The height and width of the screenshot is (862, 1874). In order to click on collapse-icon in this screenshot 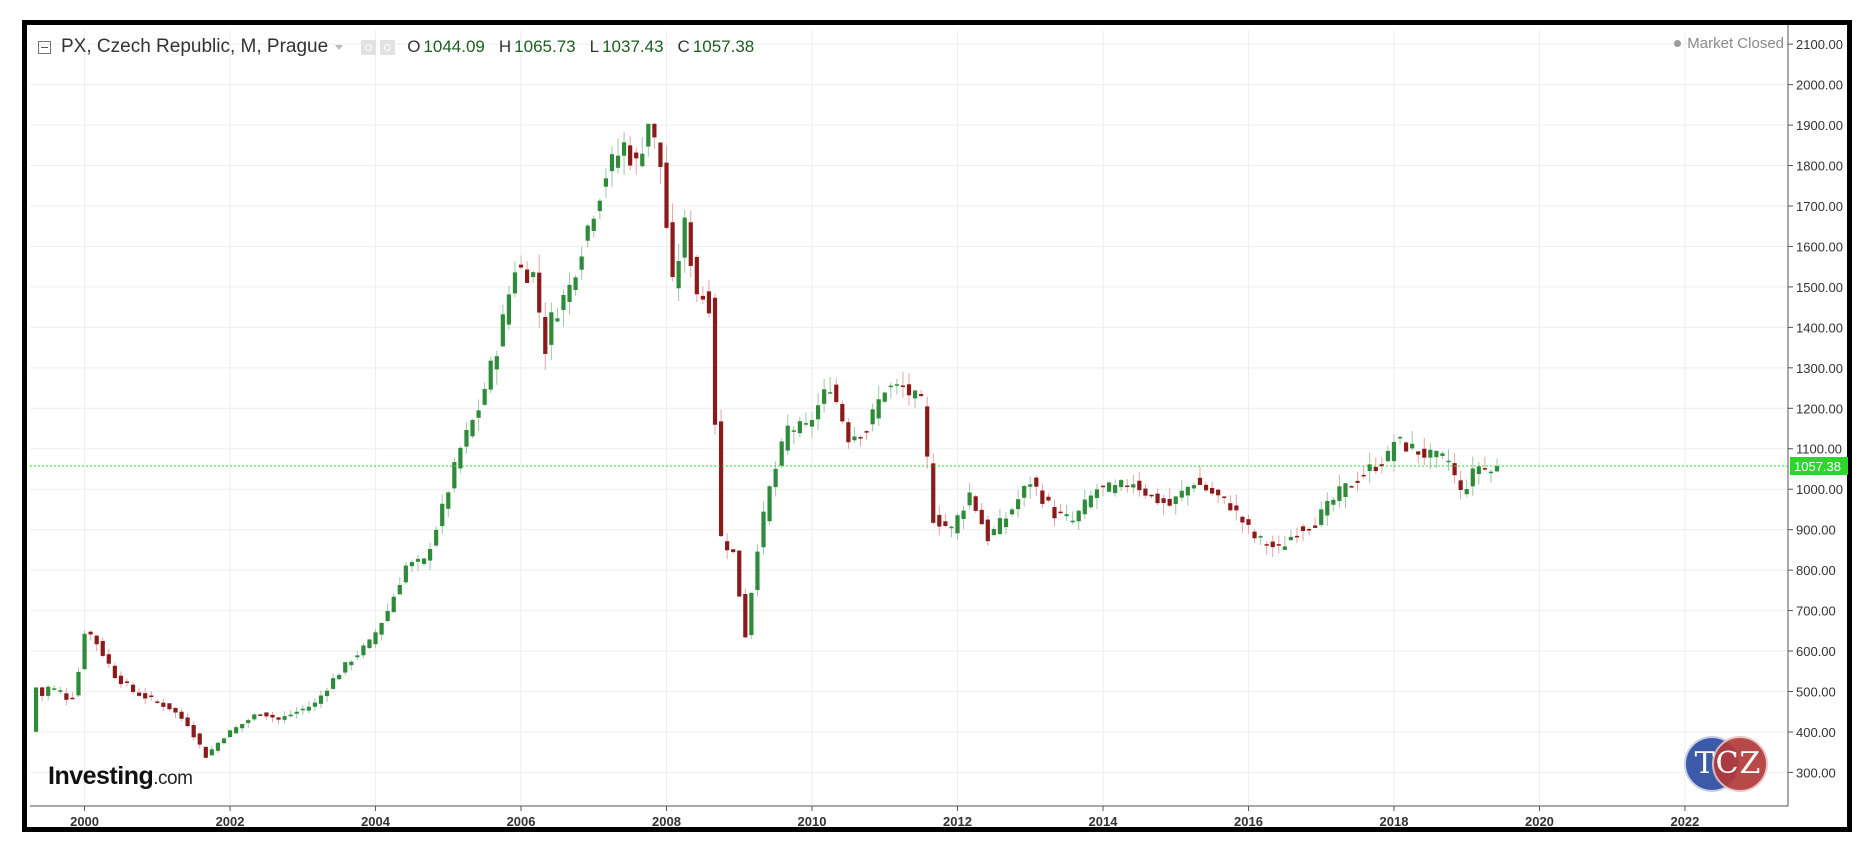, I will do `click(44, 47)`.